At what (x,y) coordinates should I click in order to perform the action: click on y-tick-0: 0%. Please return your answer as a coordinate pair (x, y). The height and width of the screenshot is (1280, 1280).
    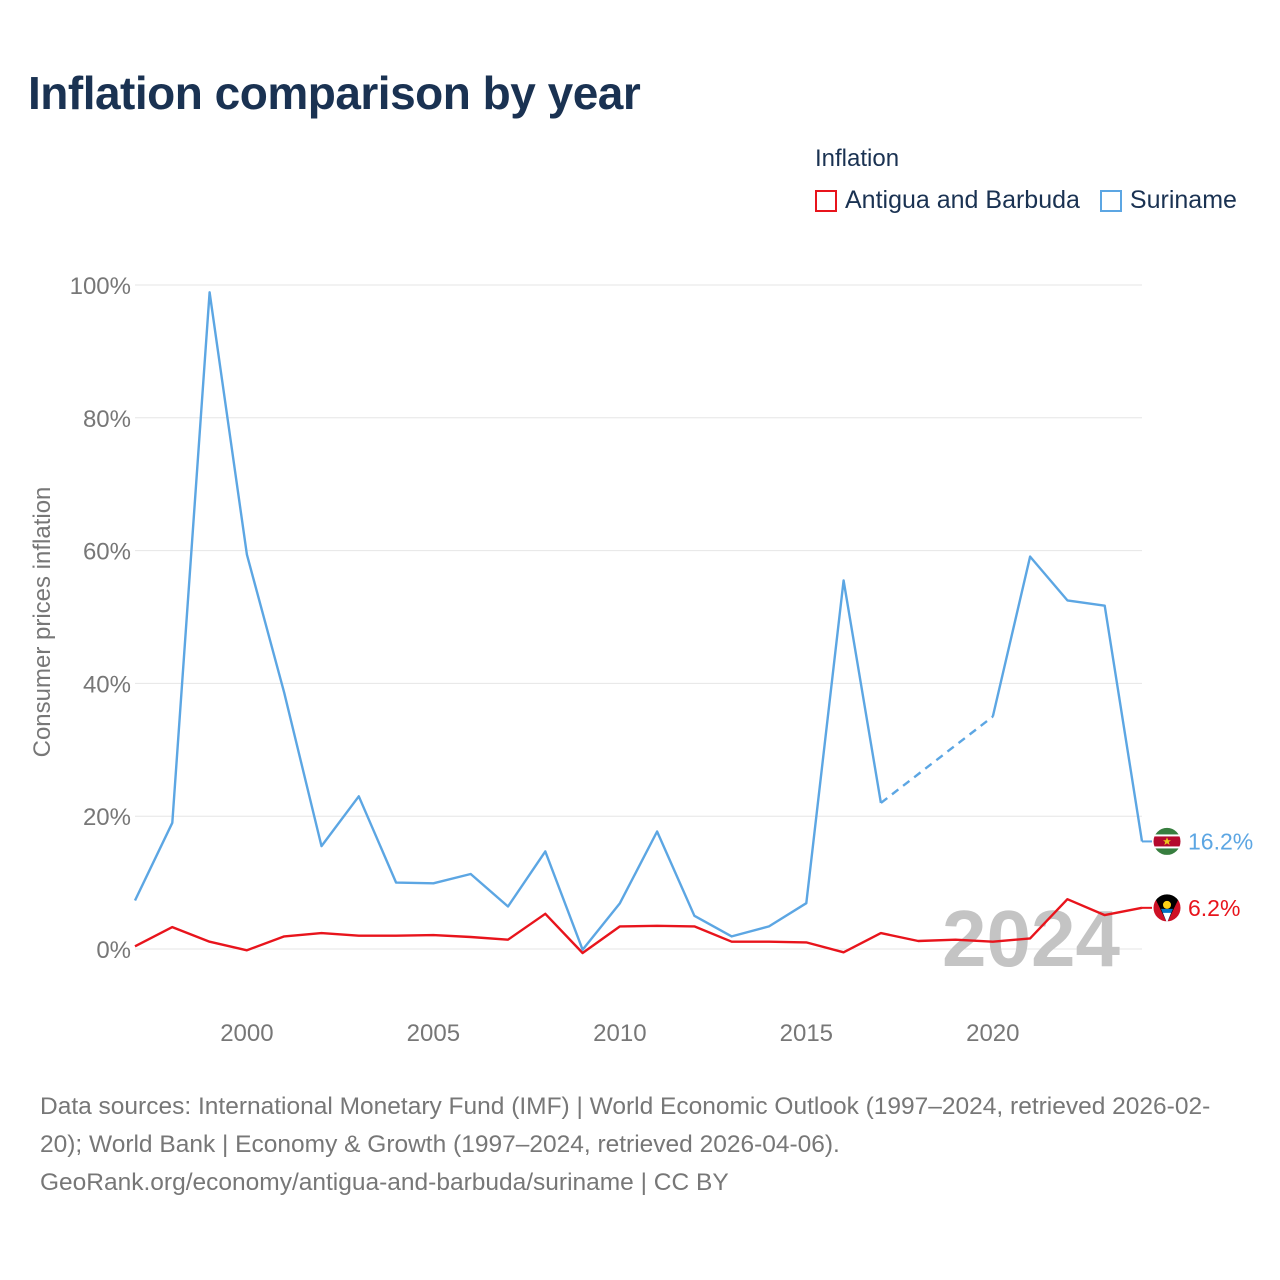
    Looking at the image, I should click on (113, 950).